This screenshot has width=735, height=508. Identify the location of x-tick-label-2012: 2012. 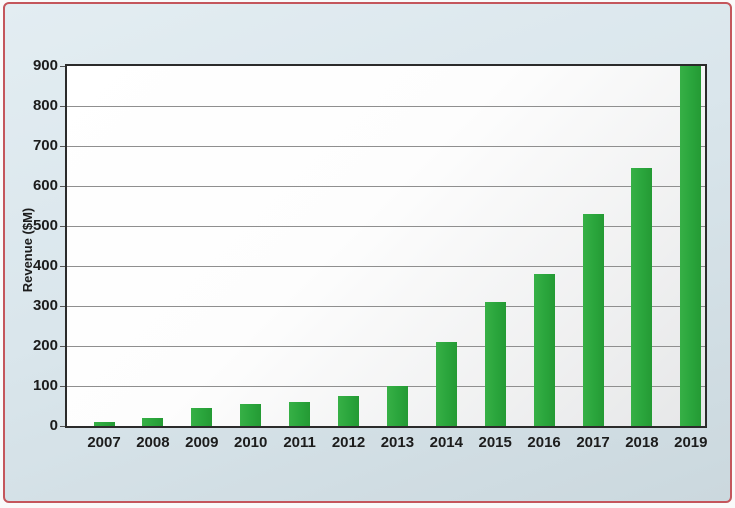
(348, 442).